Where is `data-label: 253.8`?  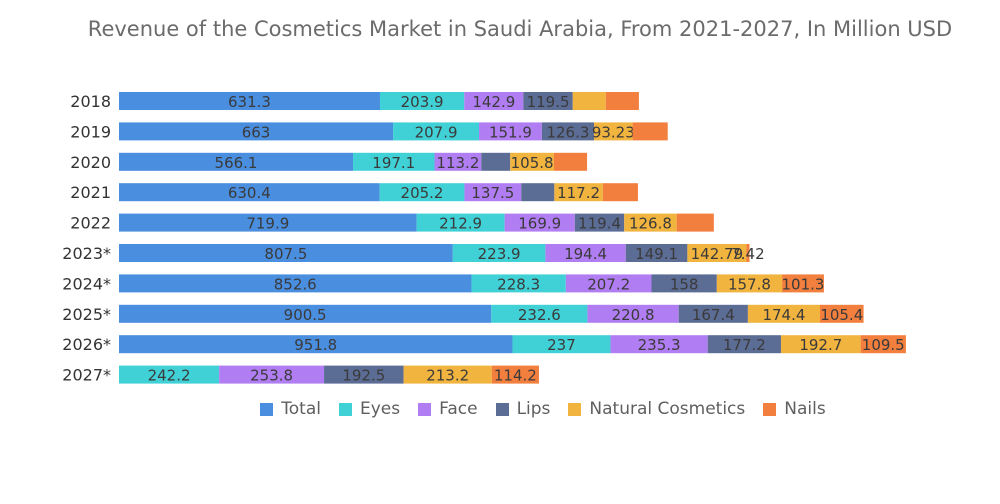 data-label: 253.8 is located at coordinates (271, 376).